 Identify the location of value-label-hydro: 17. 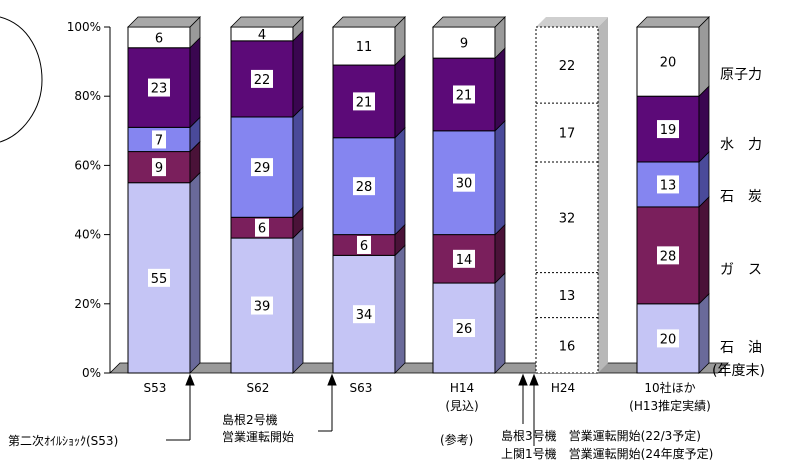
(567, 134).